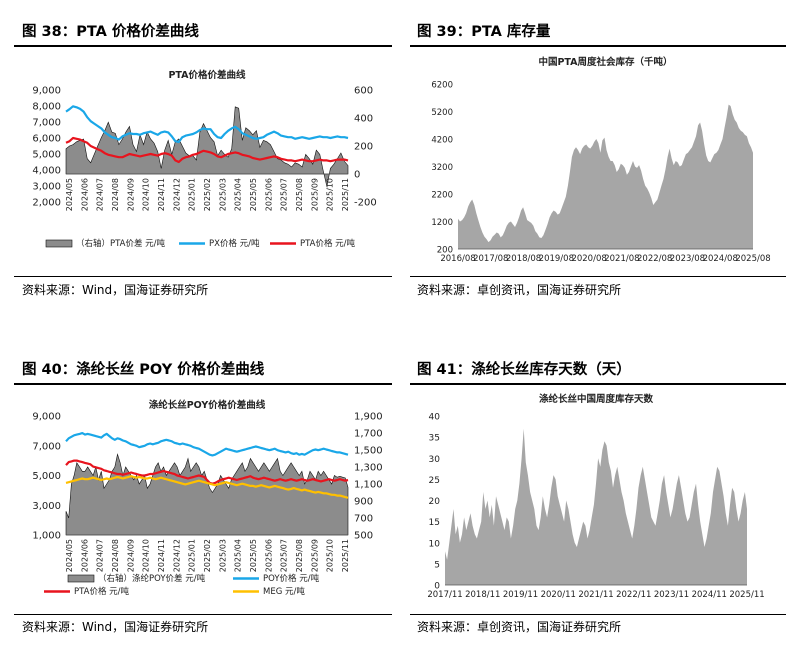 The height and width of the screenshot is (649, 801). I want to click on figure-title-39: 图 39：PTA 库存量, so click(484, 32).